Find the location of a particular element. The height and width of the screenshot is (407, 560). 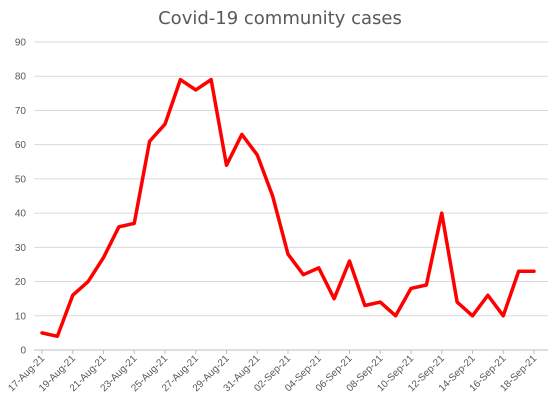

y-axis: 0 10 20 30 40 50 60 70 80 90 is located at coordinates (21, 197).